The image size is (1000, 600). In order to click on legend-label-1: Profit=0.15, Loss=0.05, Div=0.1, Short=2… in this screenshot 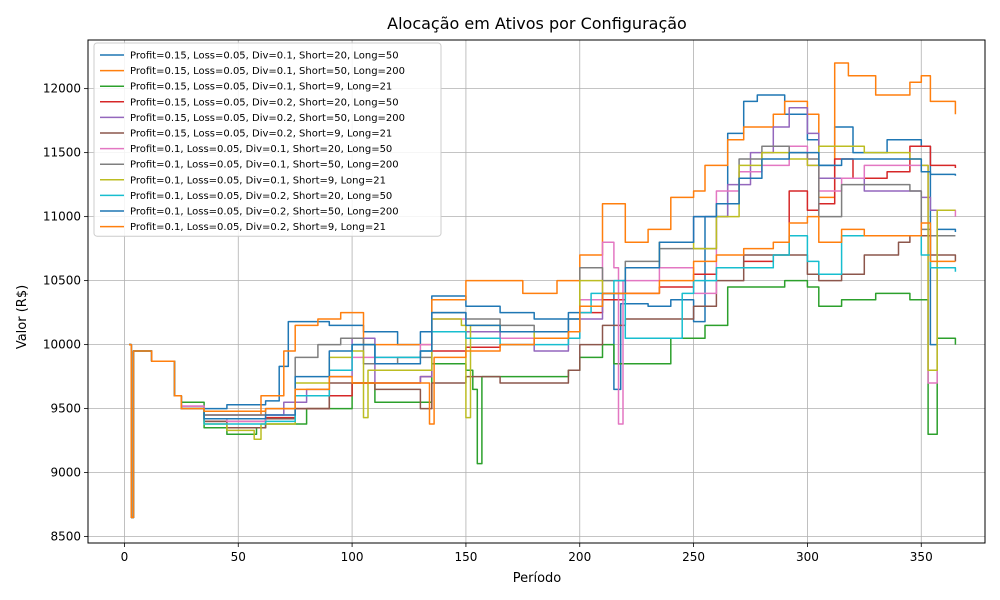, I will do `click(264, 56)`.